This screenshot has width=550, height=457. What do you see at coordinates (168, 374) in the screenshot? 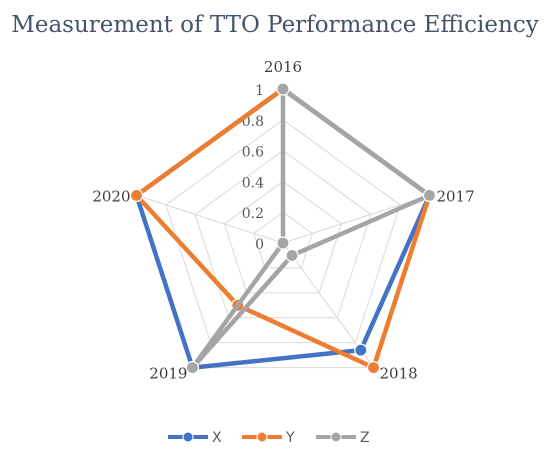
I see `category-label: 2019` at bounding box center [168, 374].